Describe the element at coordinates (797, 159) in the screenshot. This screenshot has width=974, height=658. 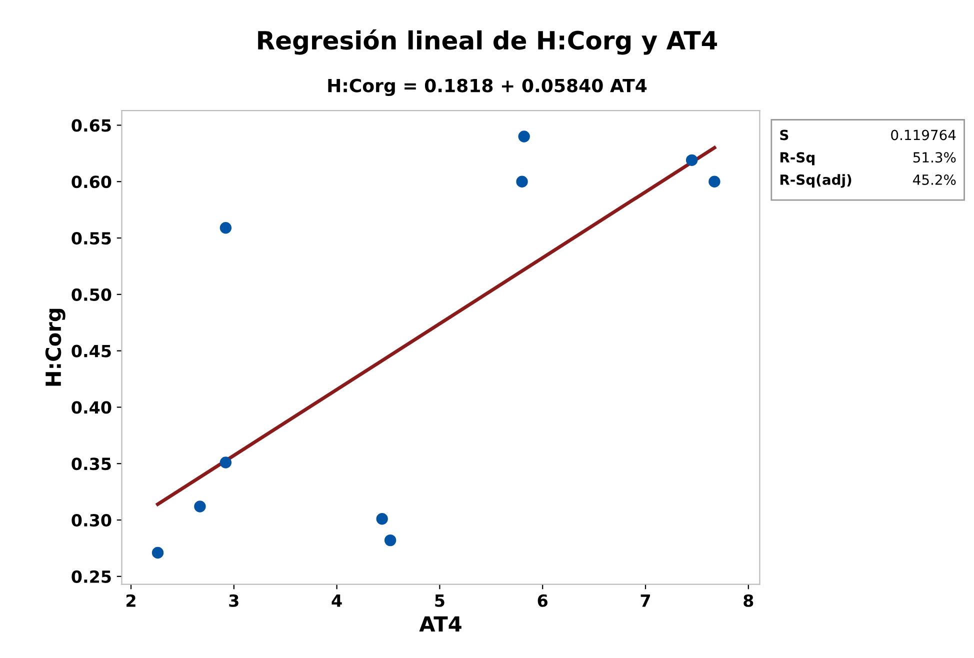
I see `text: R-Sq` at that location.